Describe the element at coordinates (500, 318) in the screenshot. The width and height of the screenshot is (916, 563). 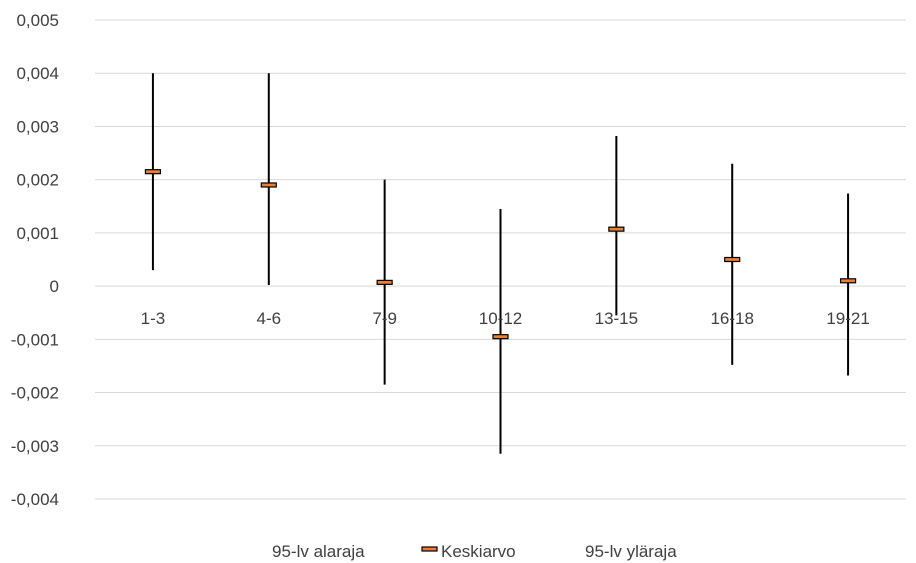
I see `category-label: 10-12` at that location.